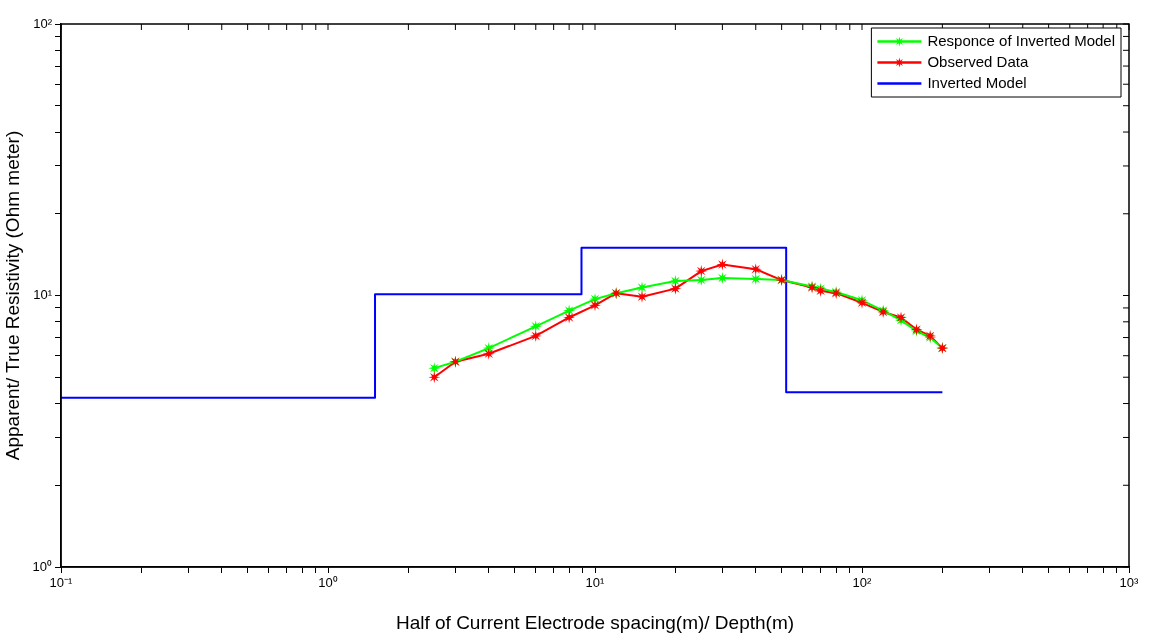 The width and height of the screenshot is (1151, 639). Describe the element at coordinates (977, 82) in the screenshot. I see `legend-label: Inverted Model` at that location.